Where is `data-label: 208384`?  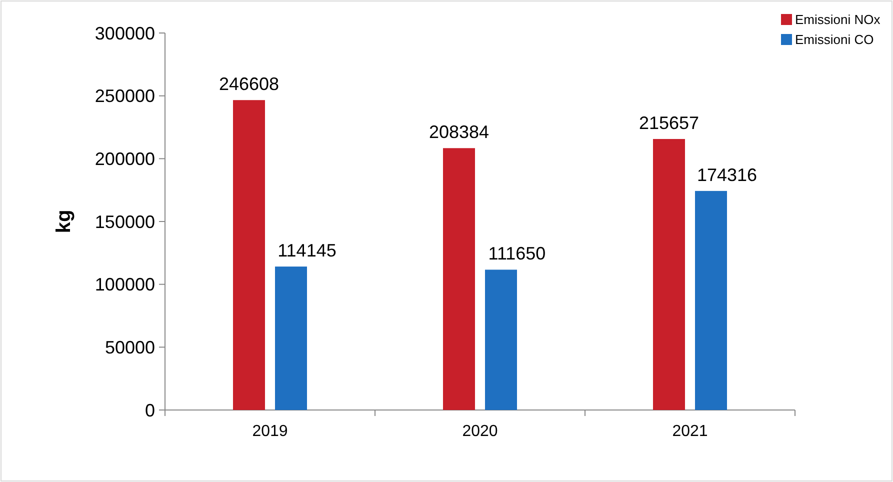 data-label: 208384 is located at coordinates (459, 132).